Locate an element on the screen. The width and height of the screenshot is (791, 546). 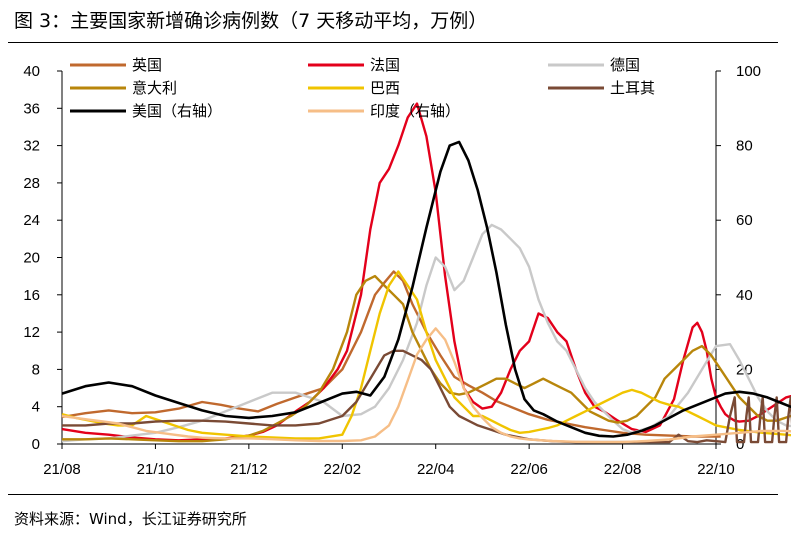
y-left-tick-label: 0 is located at coordinates (36, 444).